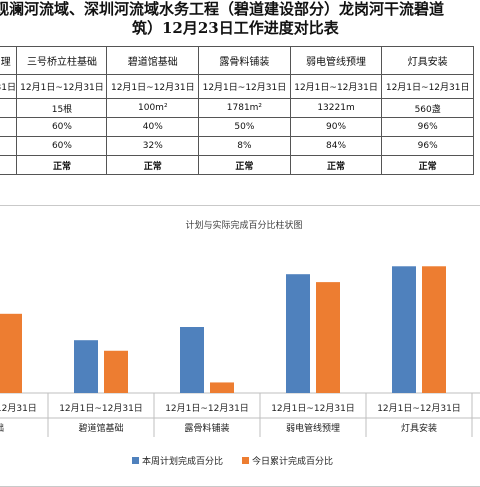  Describe the element at coordinates (2, 428) in the screenshot. I see `x-tick-name-label: 基础` at that location.